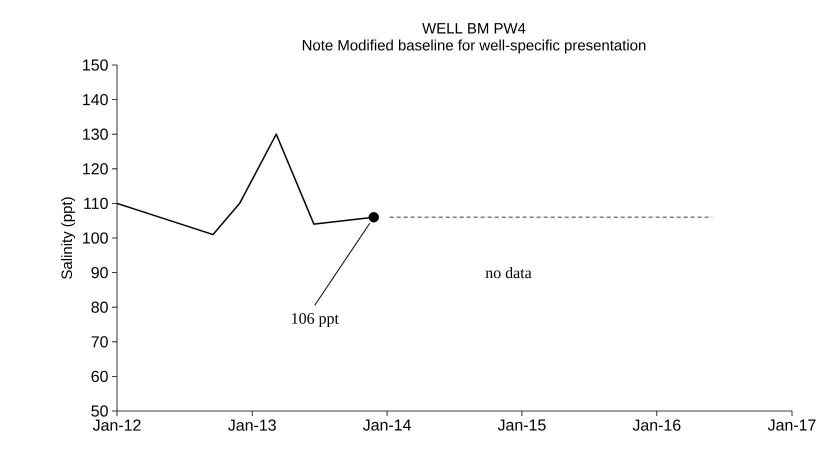 This screenshot has width=832, height=452. Describe the element at coordinates (99, 411) in the screenshot. I see `y-tick-label: 50` at that location.